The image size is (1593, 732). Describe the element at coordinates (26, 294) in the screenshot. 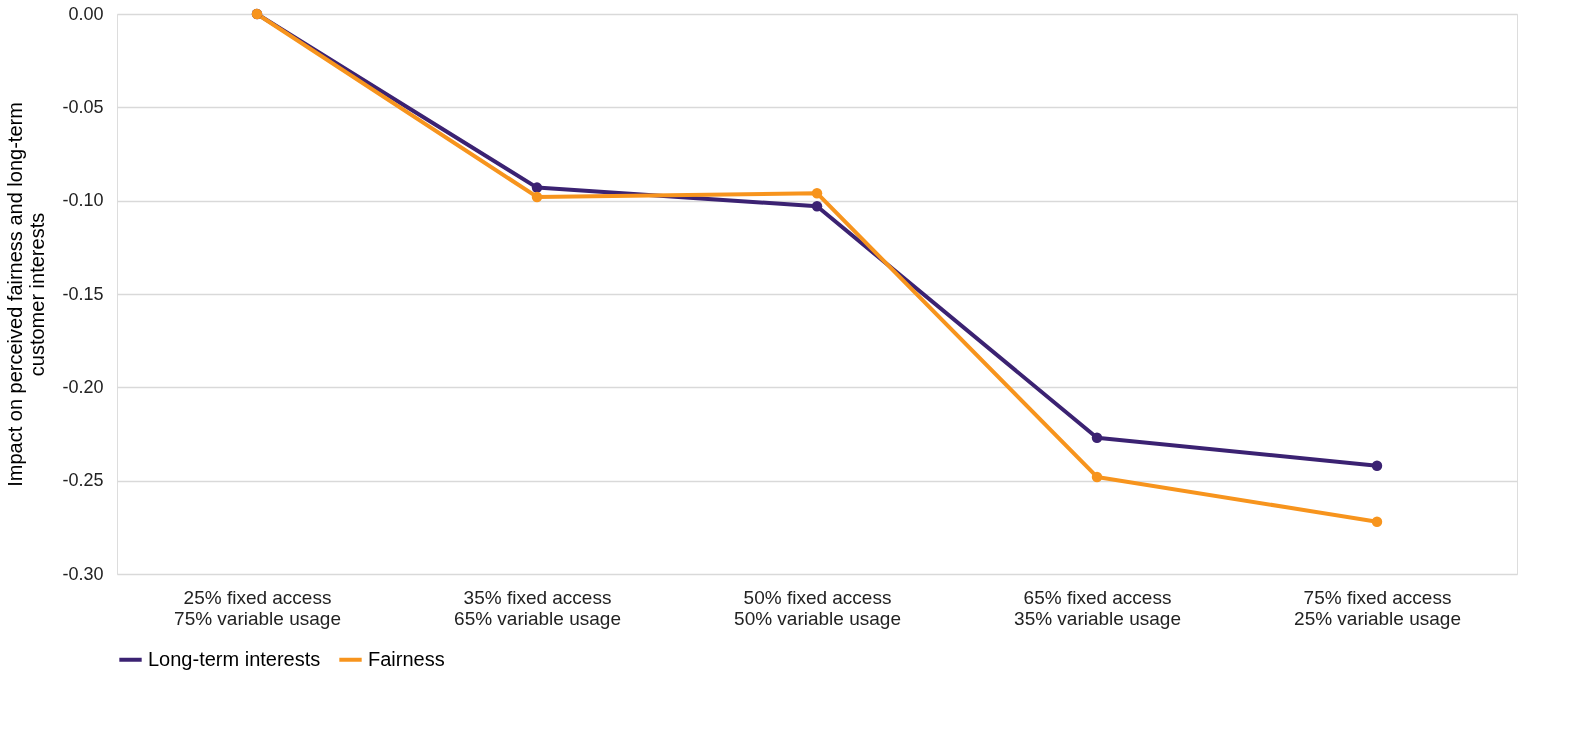

I see `y-axis-title: Impact on perceived fairness and long-term customer interests` at that location.